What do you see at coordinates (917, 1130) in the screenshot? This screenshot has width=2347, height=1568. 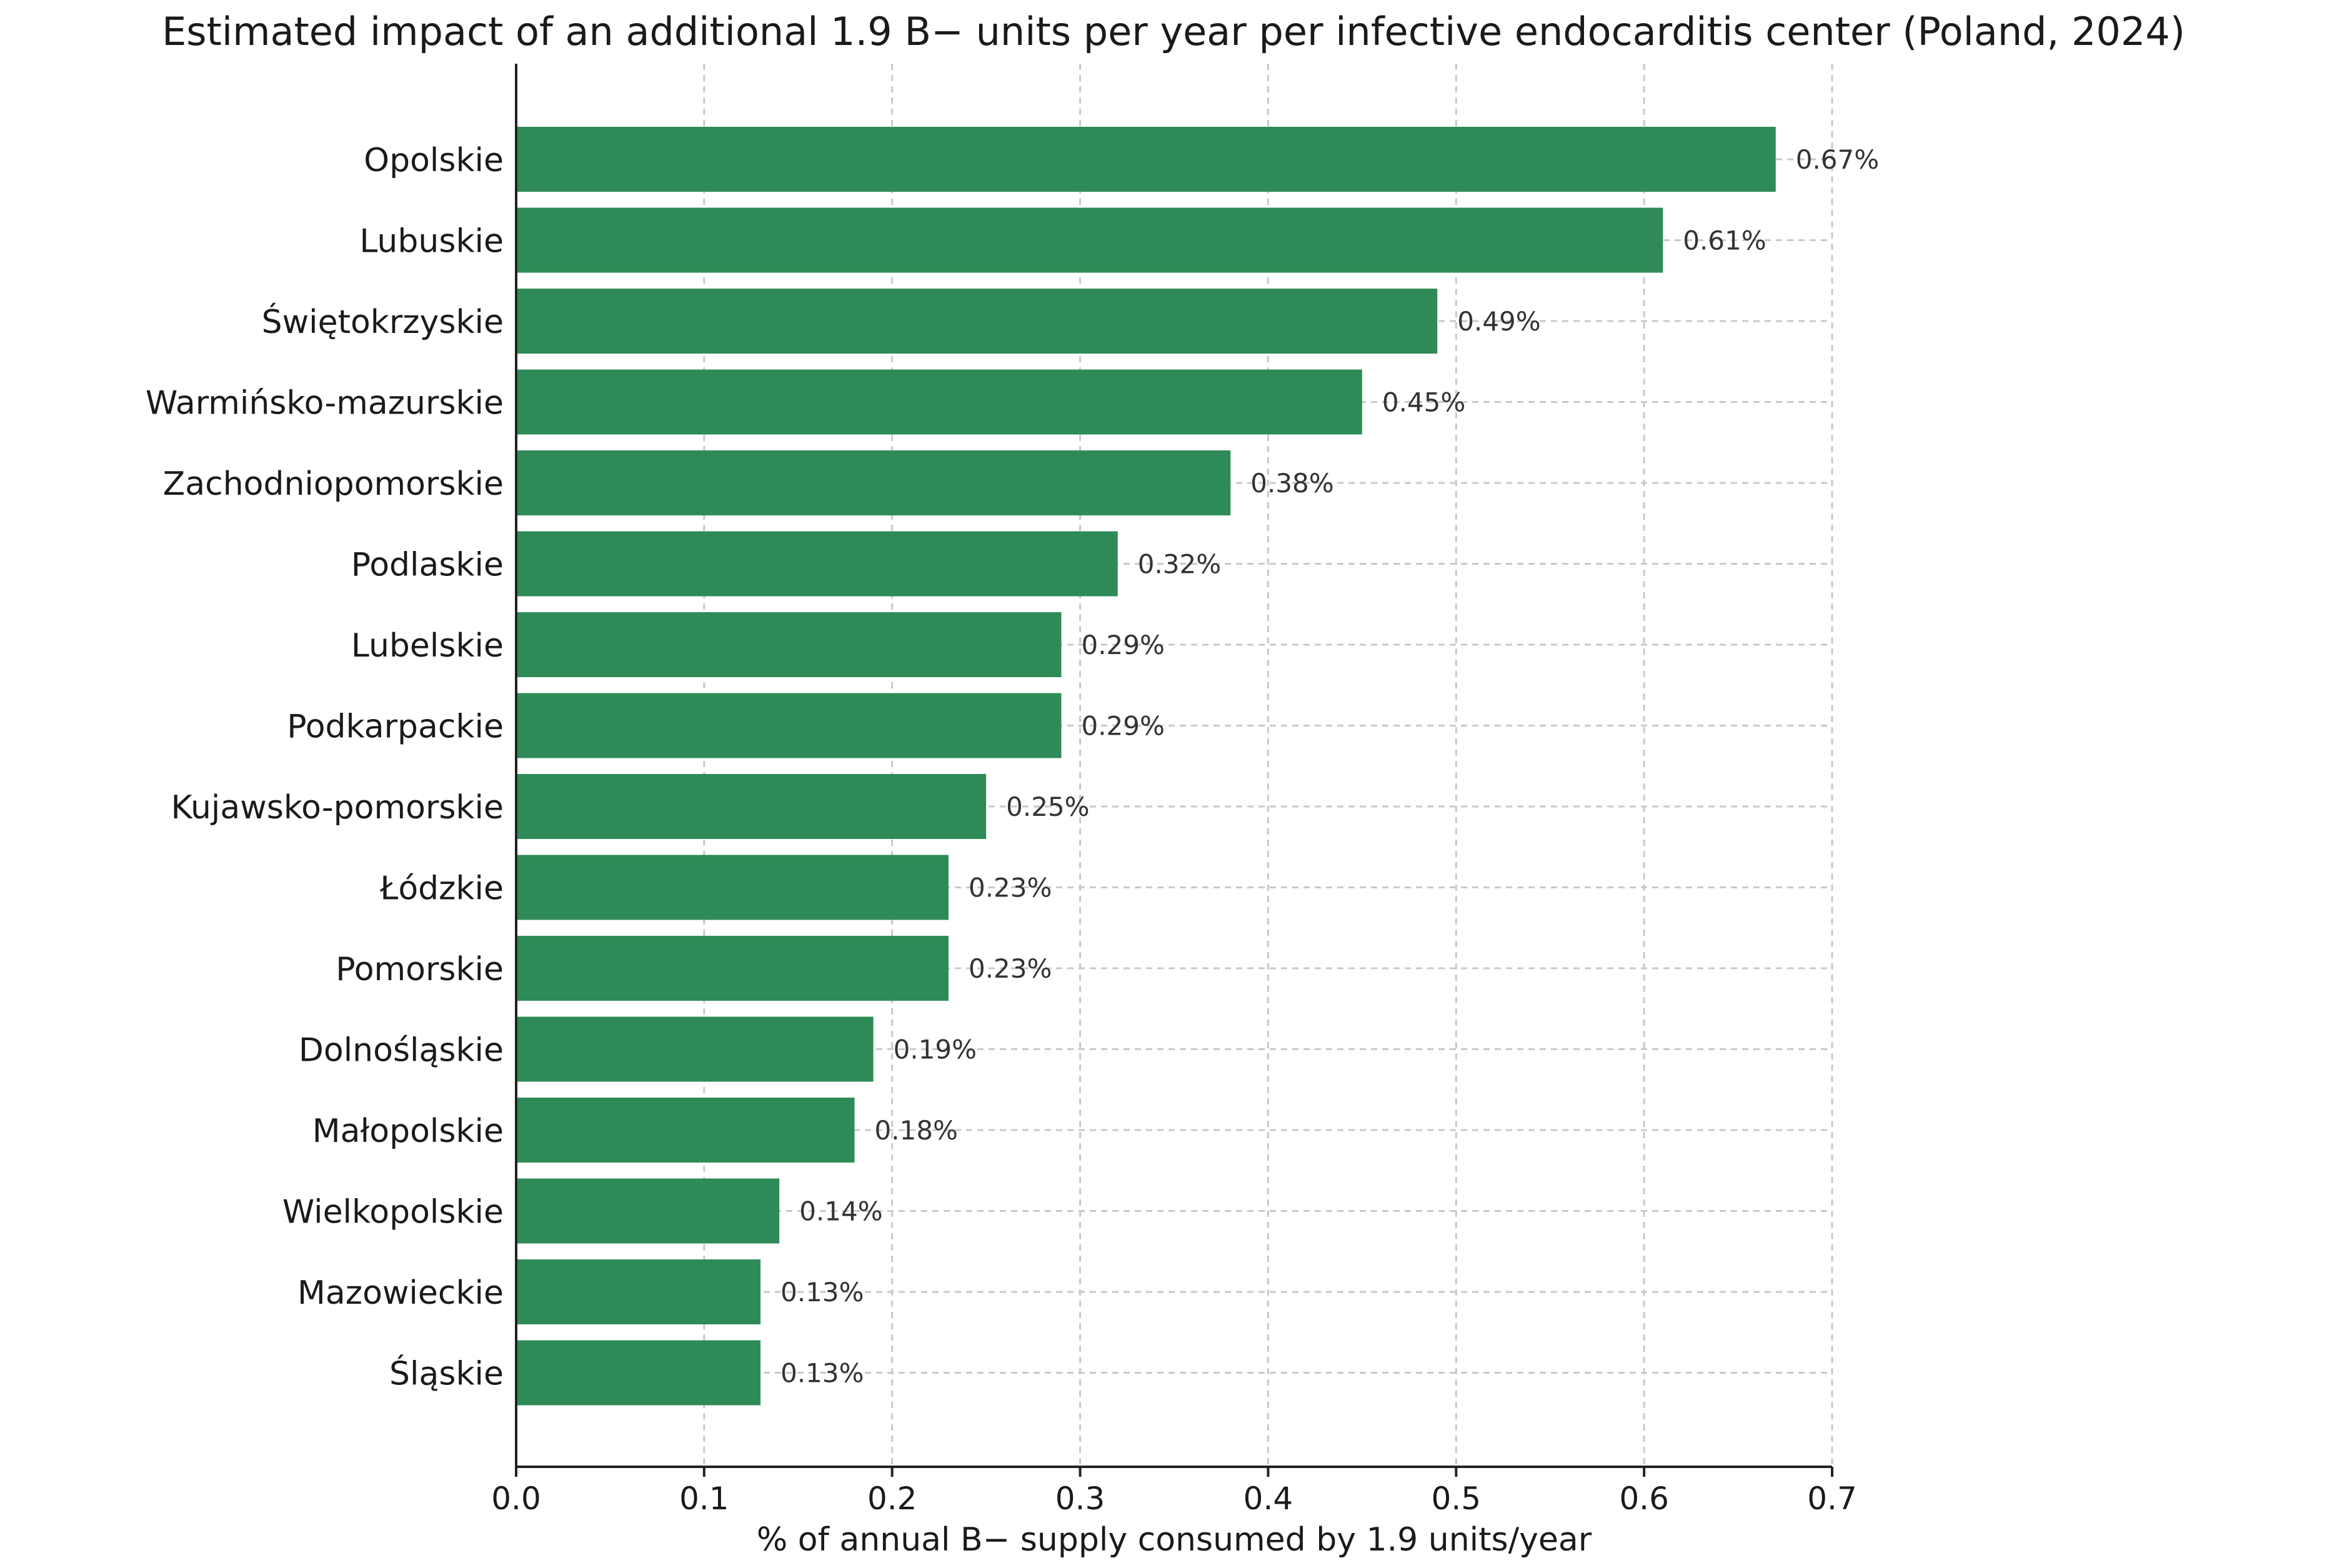 I see `bar-value-label: 0.18%` at bounding box center [917, 1130].